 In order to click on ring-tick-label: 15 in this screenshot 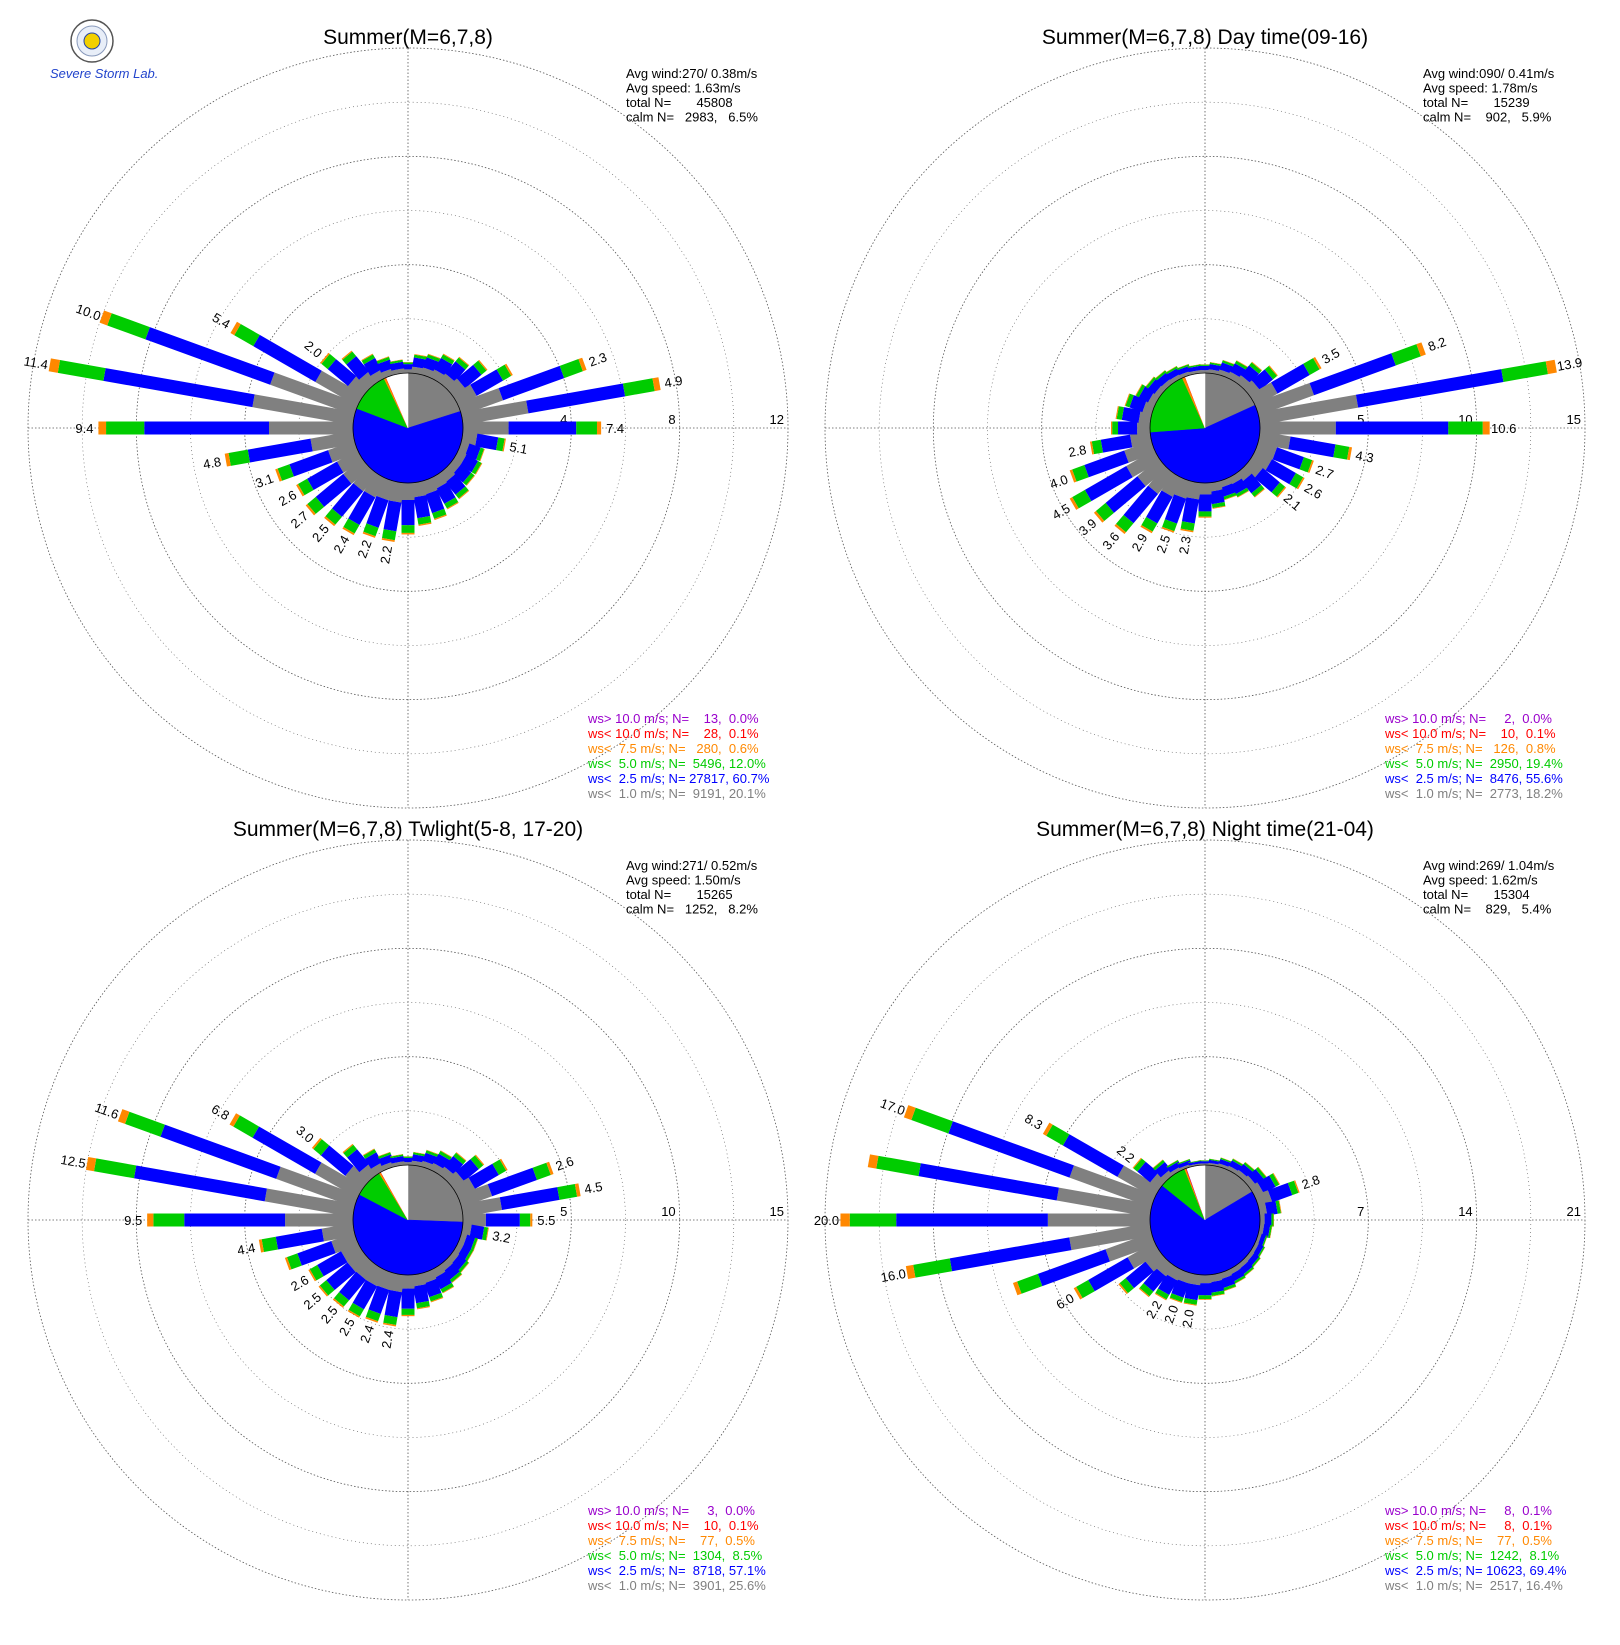, I will do `click(1574, 419)`.